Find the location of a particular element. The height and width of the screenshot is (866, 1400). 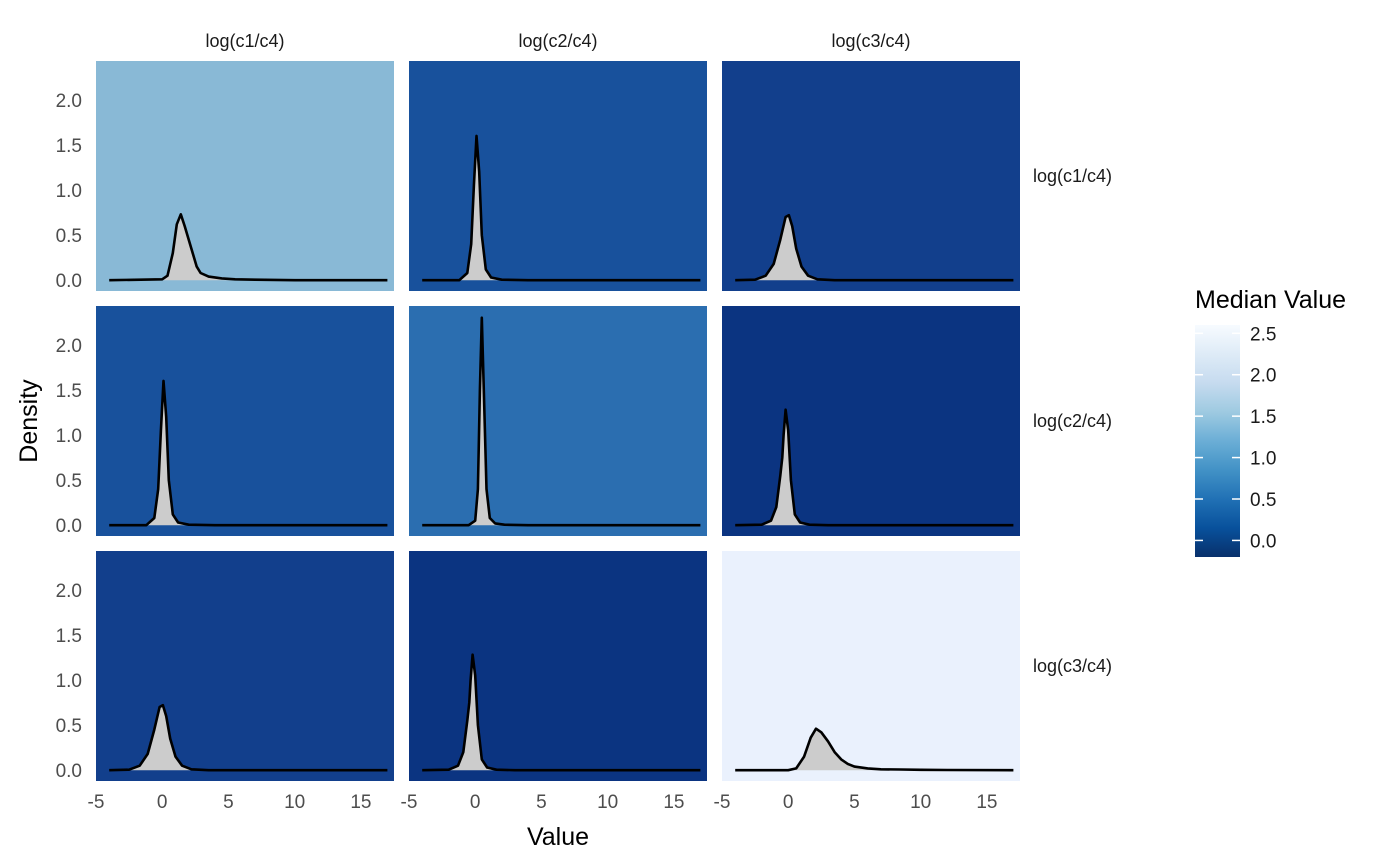

column-strip-label: log(c3/c4) is located at coordinates (870, 41).